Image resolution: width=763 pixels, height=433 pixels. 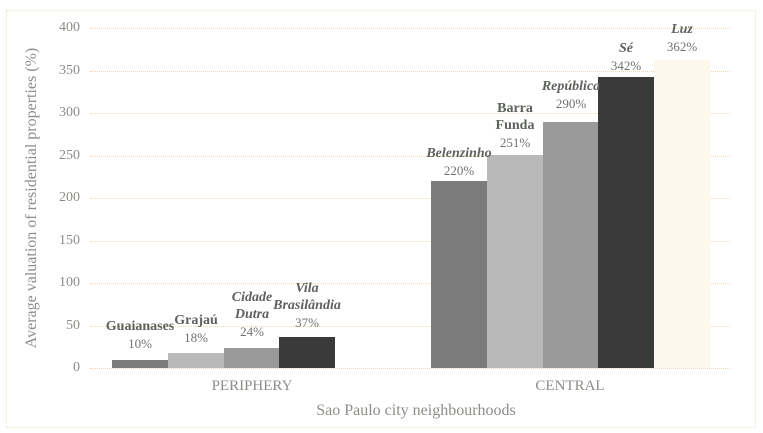 What do you see at coordinates (252, 314) in the screenshot?
I see `data-label-cidade-dutra: Cidade Dutra 24%` at bounding box center [252, 314].